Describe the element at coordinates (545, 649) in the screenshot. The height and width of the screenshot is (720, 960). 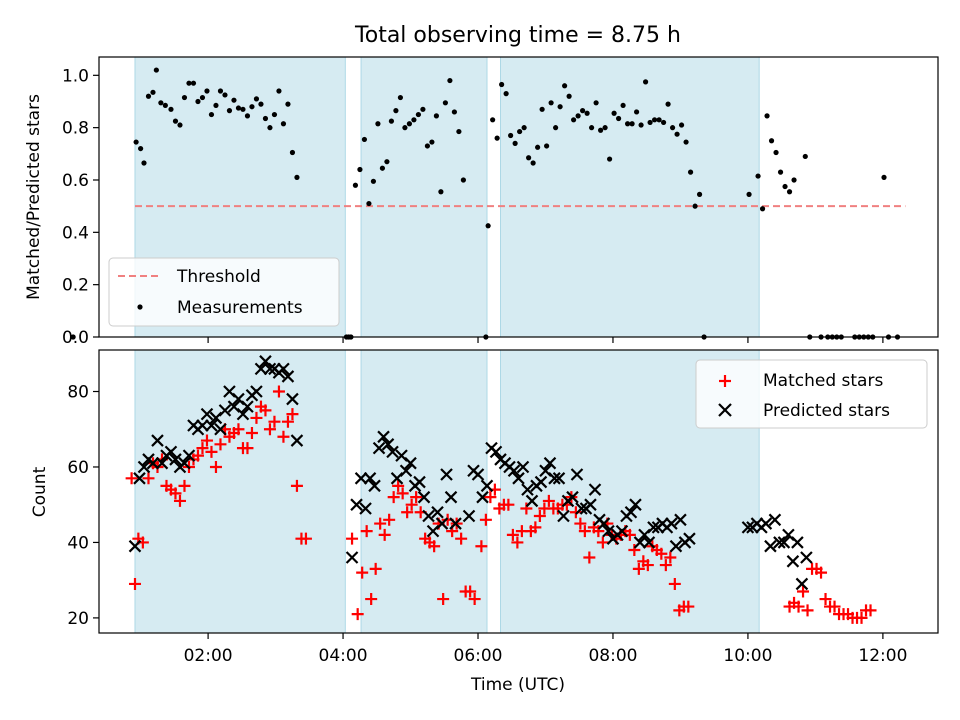
I see `bottom-x-axis-ticks: 02:00 04:00 06:00 08:00 10:00 12:00` at that location.